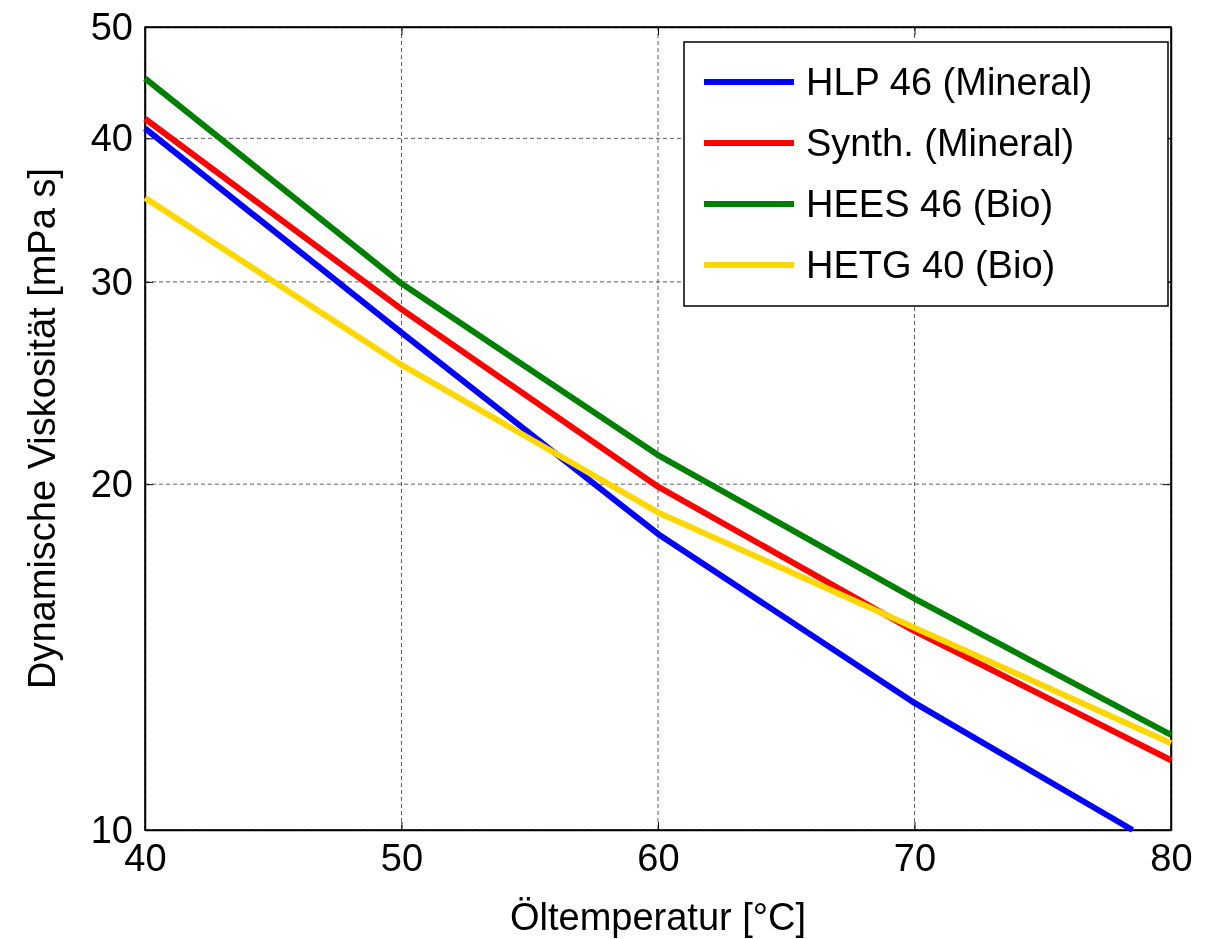  What do you see at coordinates (111, 281) in the screenshot?
I see `y-tick-label: 30` at bounding box center [111, 281].